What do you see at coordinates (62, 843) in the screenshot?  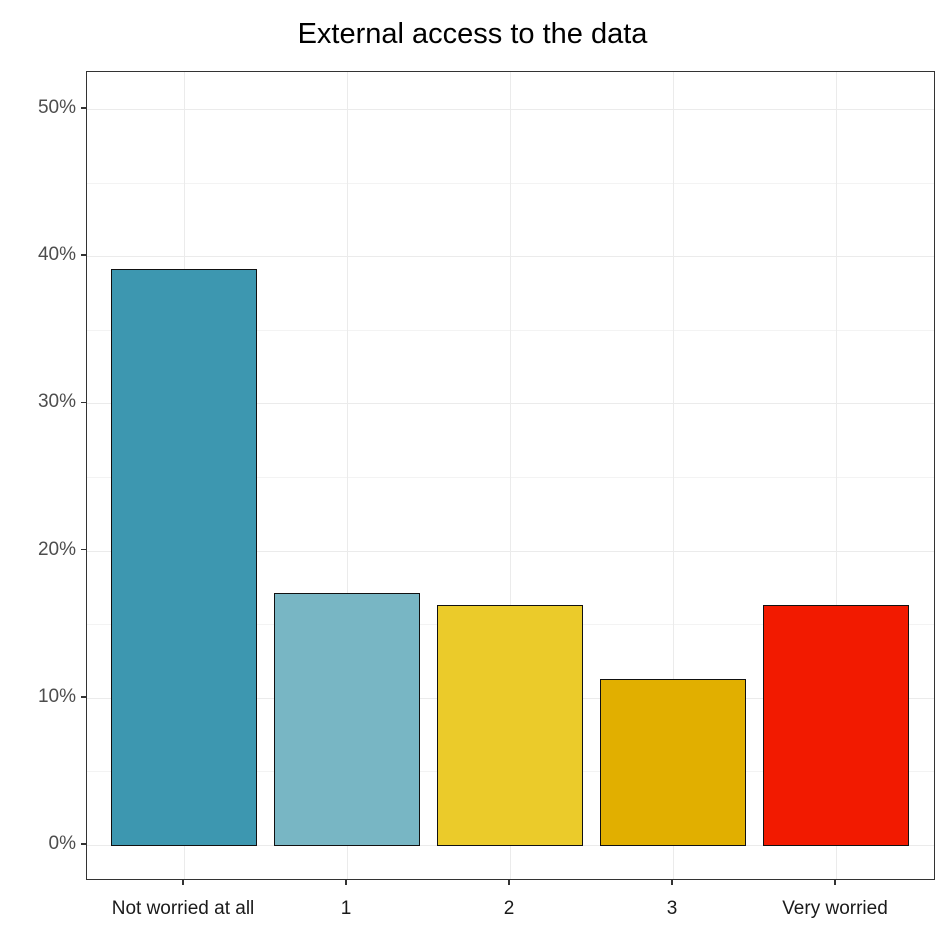 I see `y-tick-label: 0%` at bounding box center [62, 843].